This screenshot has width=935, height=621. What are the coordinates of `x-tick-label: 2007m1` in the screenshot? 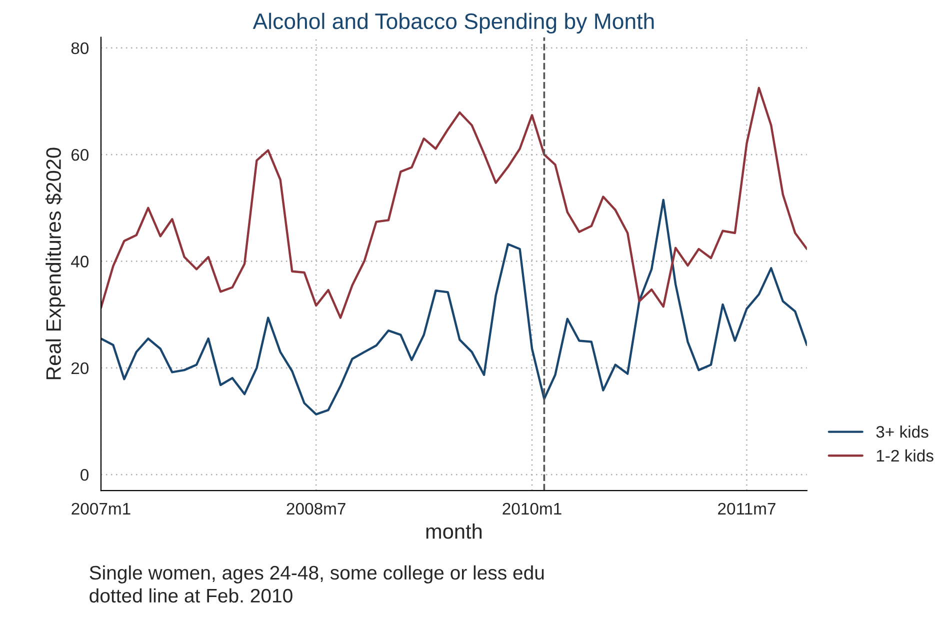 It's located at (101, 508).